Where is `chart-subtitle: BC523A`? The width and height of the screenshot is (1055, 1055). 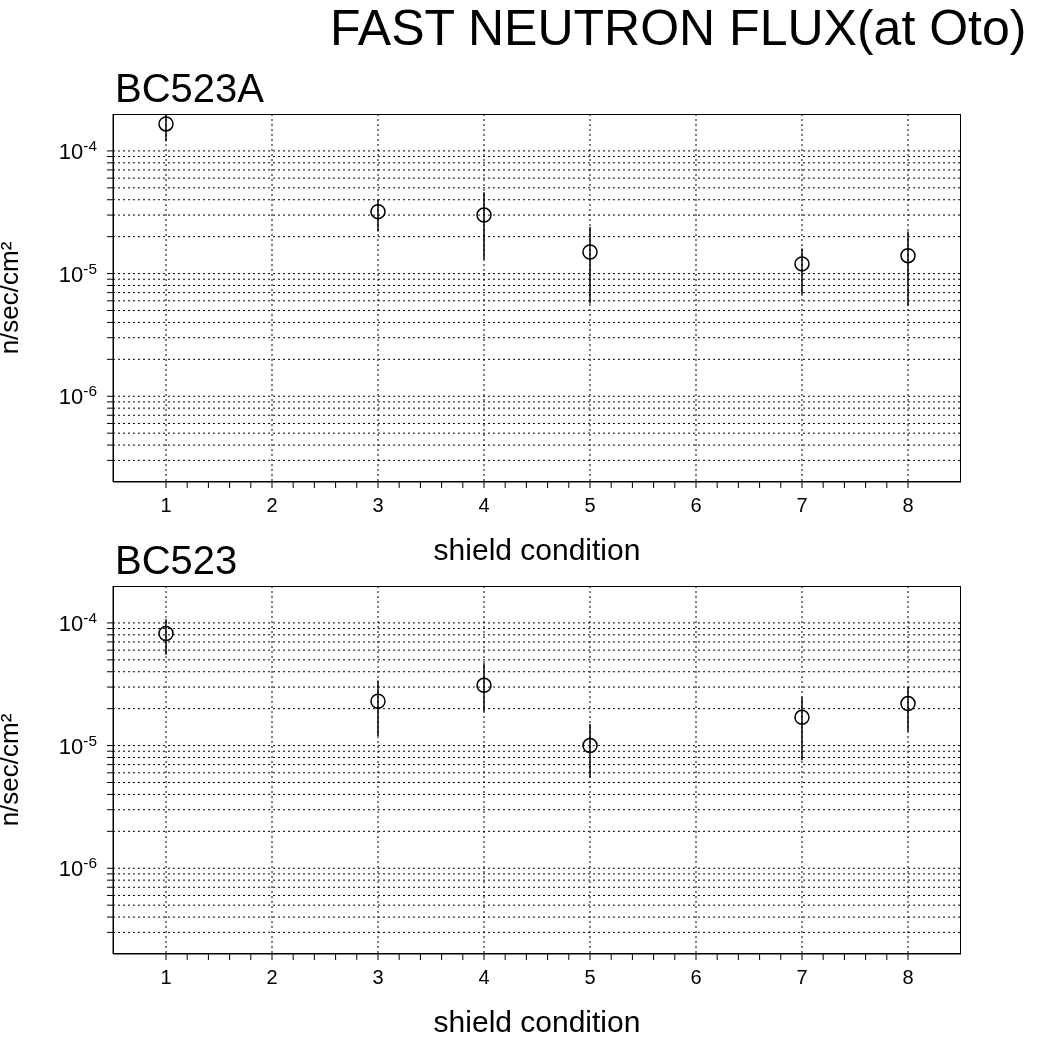 chart-subtitle: BC523A is located at coordinates (189, 88).